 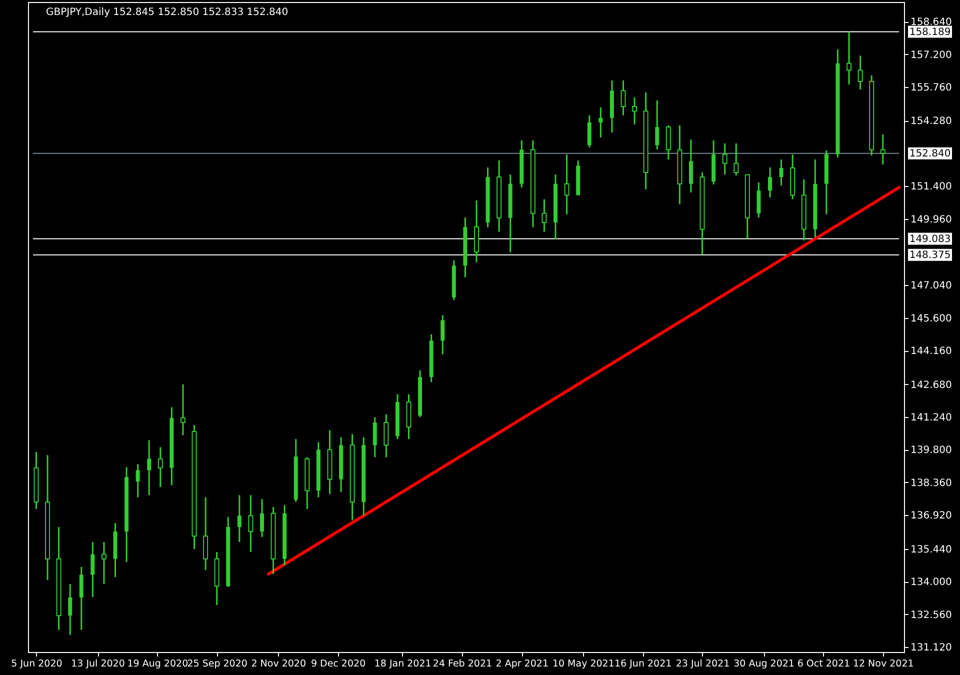 I want to click on x-tick-label: 16 Jun 2021, so click(x=643, y=664).